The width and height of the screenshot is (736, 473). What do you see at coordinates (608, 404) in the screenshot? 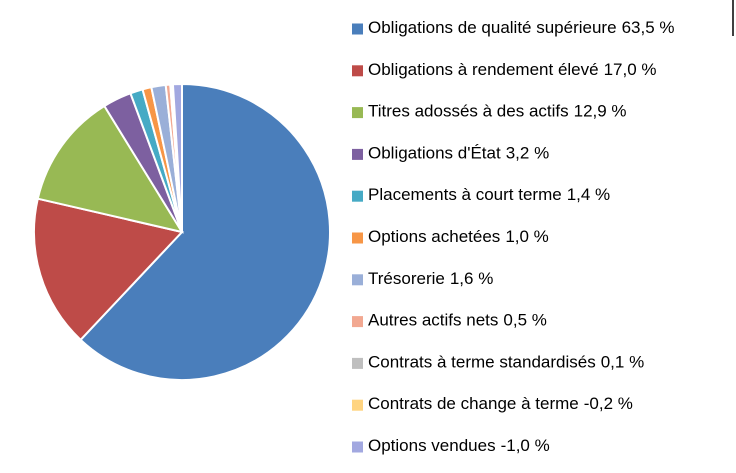
I see `legend-value: -0,2 %` at bounding box center [608, 404].